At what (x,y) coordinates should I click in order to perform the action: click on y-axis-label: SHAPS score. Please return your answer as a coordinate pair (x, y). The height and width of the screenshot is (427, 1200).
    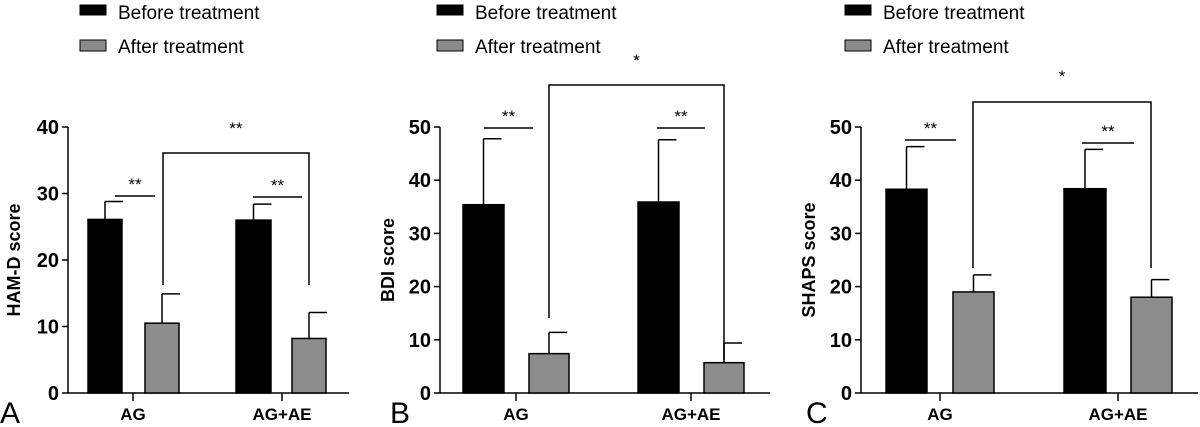
    Looking at the image, I should click on (809, 259).